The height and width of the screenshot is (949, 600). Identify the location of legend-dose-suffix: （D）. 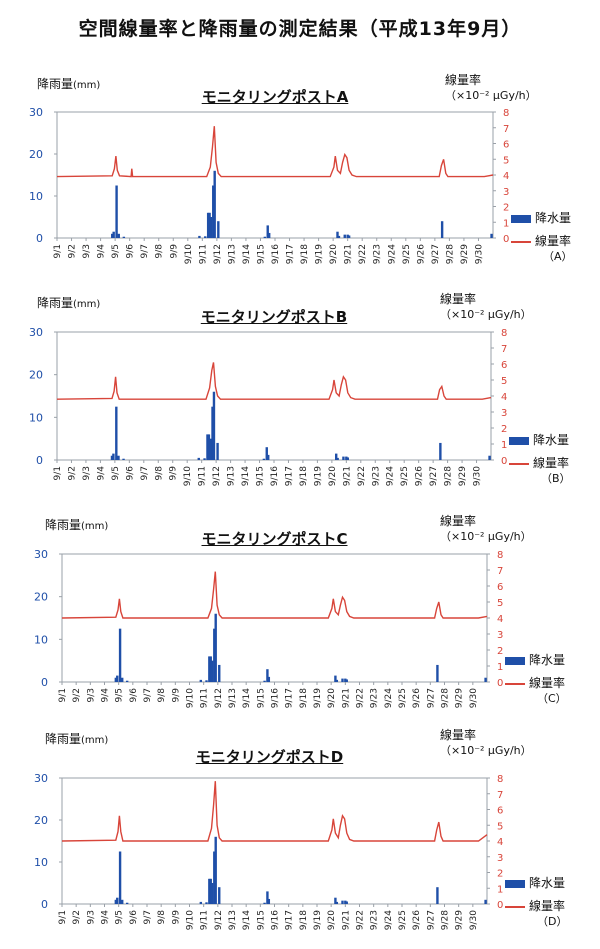
(552, 921).